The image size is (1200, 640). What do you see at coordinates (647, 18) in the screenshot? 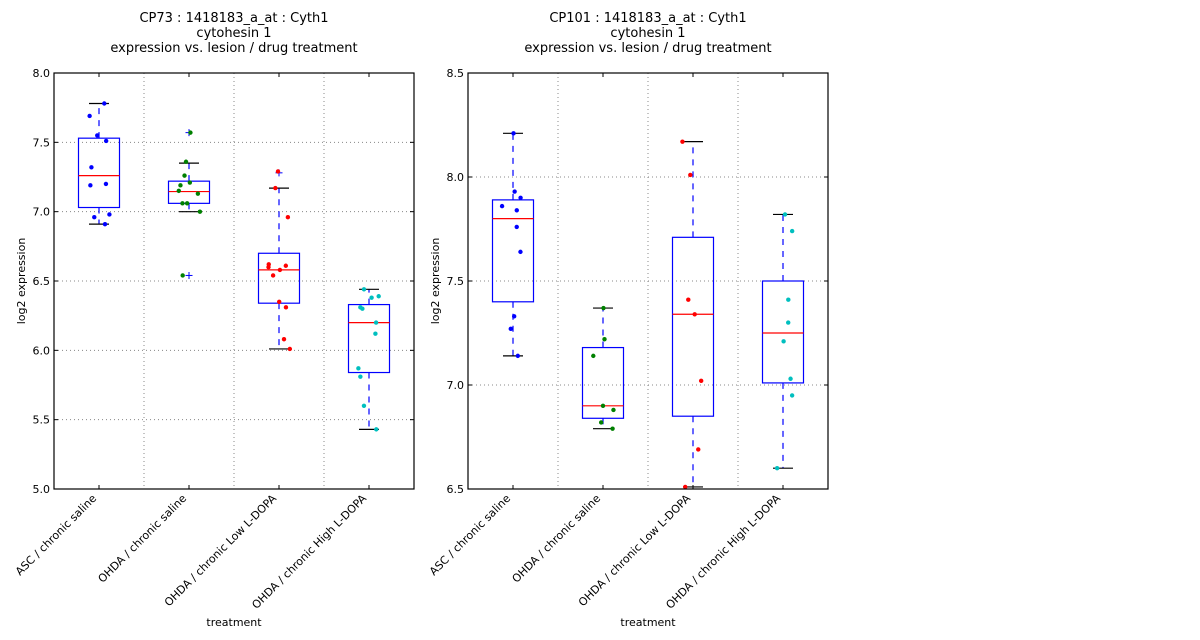
I see `chart-title-line-1: CP101 : 1418183_a_at : Cyth1` at bounding box center [647, 18].